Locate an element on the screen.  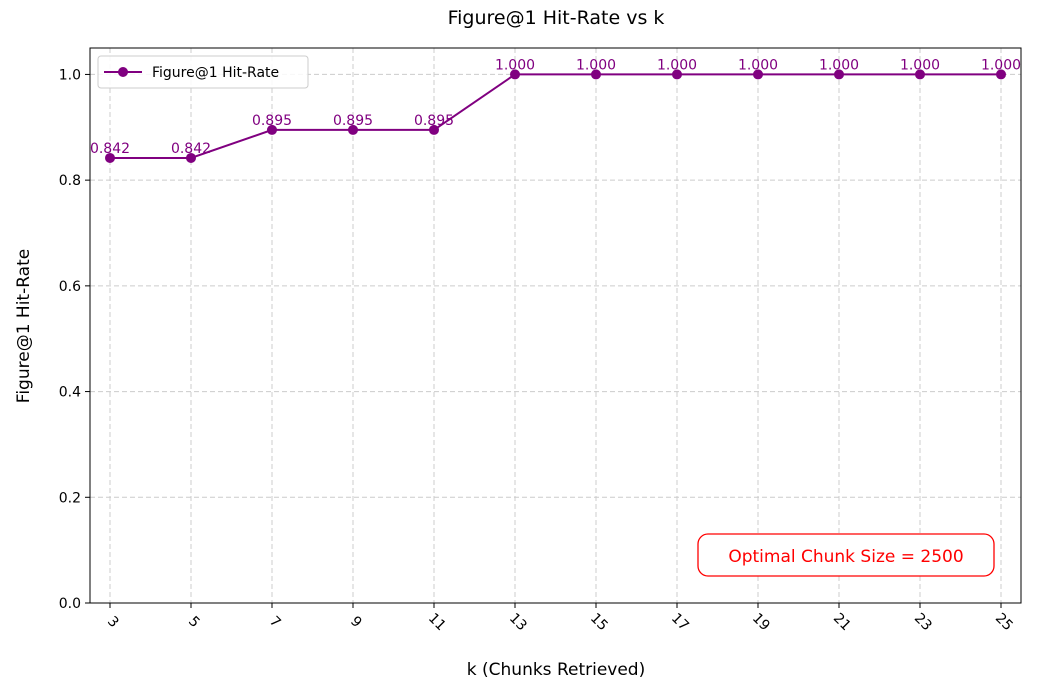
annotation-text: Optimal Chunk Size = 2500 is located at coordinates (845, 557).